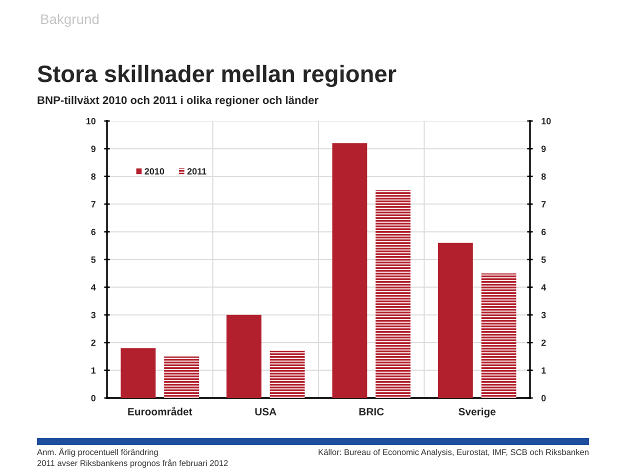 The image size is (627, 470). I want to click on y2-tick-label: 1, so click(544, 370).